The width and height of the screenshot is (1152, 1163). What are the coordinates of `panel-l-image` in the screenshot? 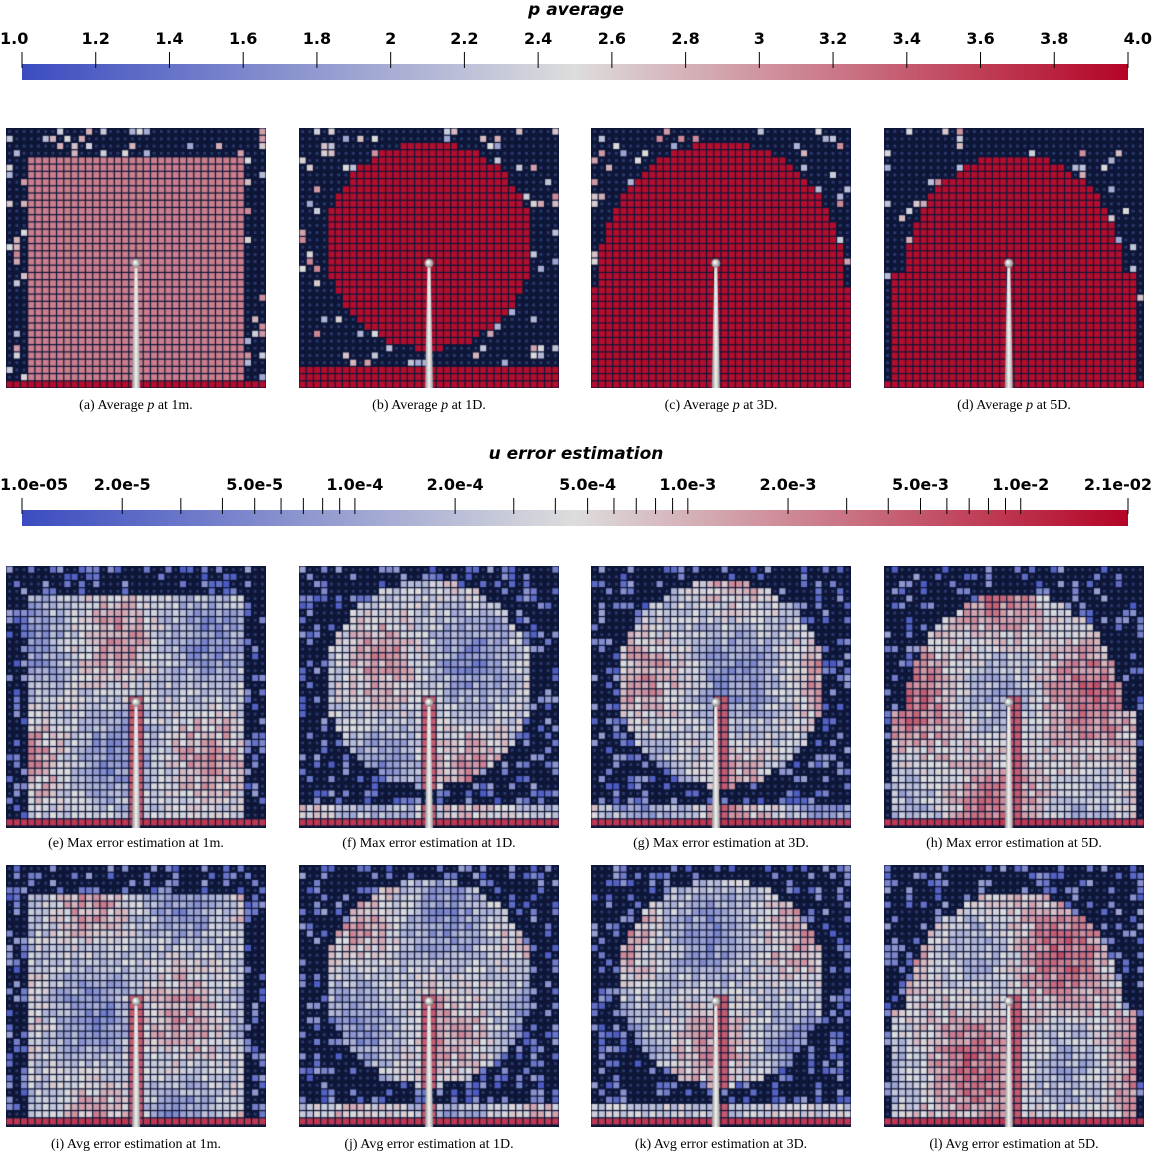 It's located at (1014, 996).